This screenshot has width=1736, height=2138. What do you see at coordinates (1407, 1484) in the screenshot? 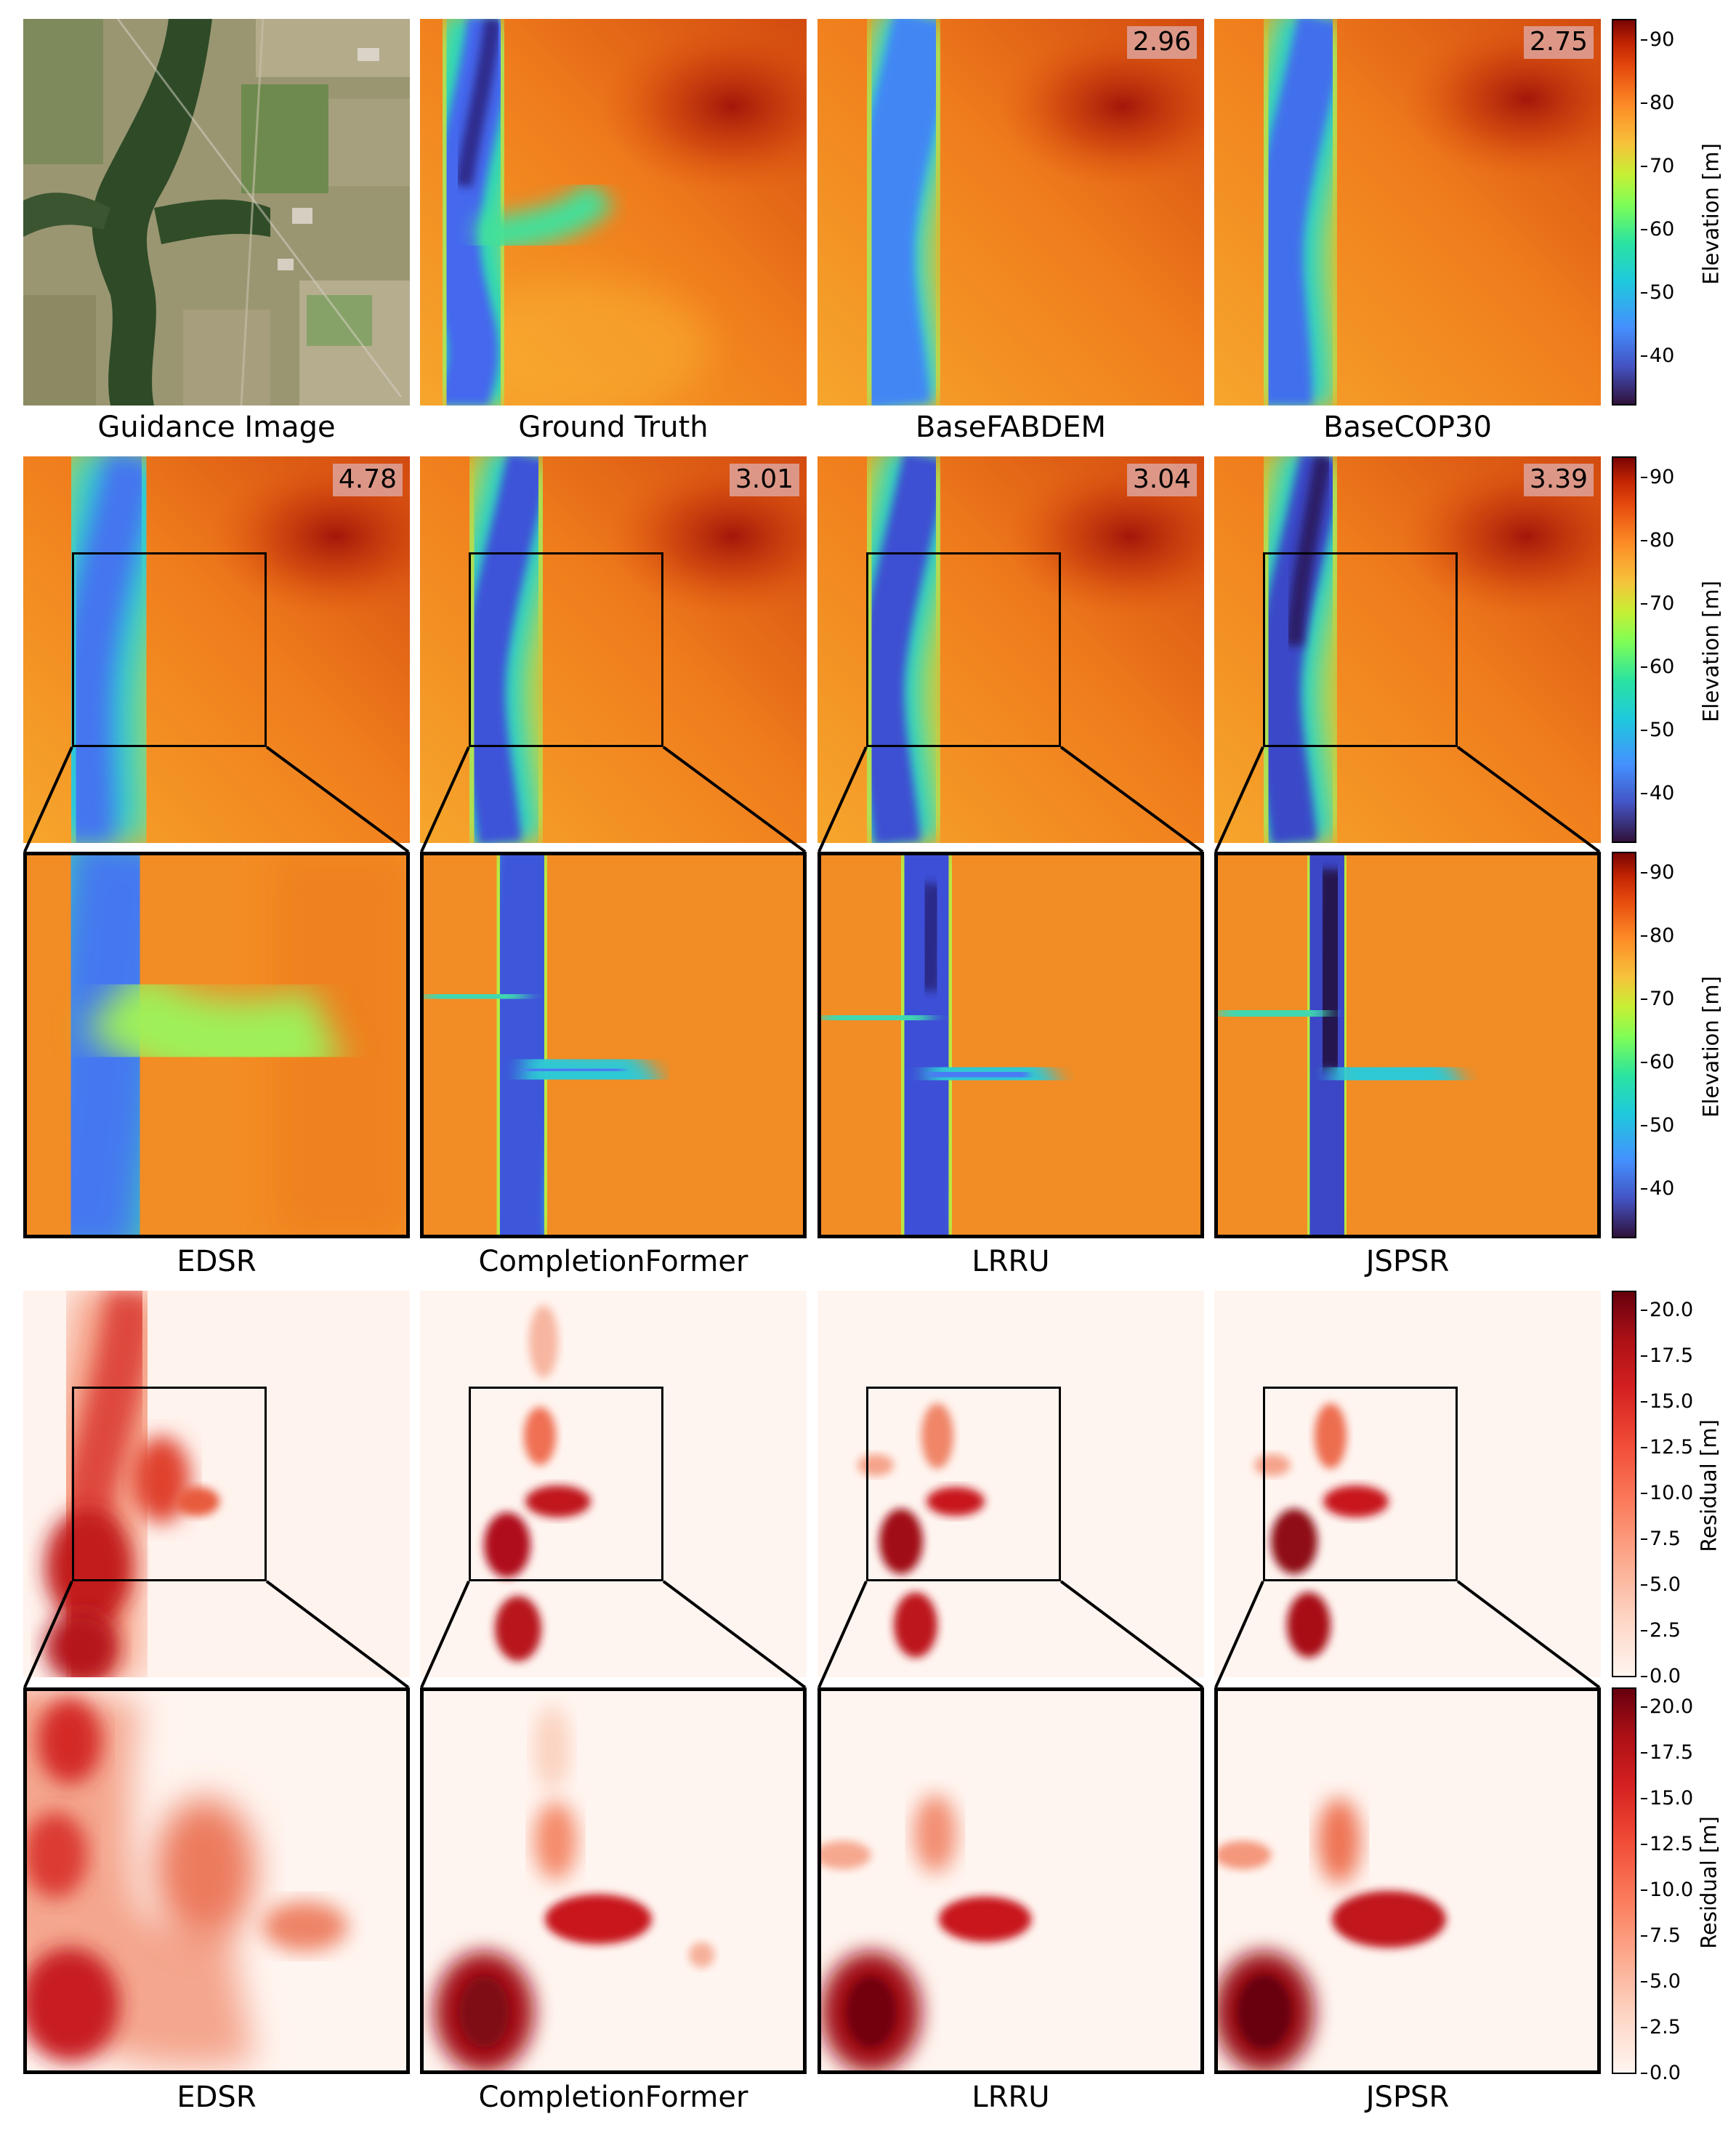
I see `jspsr-residual` at bounding box center [1407, 1484].